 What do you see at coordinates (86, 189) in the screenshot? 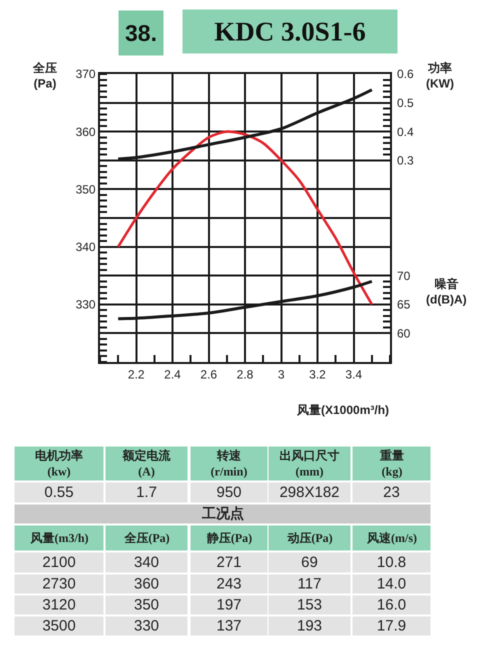
I see `y-tick-label: 350` at bounding box center [86, 189].